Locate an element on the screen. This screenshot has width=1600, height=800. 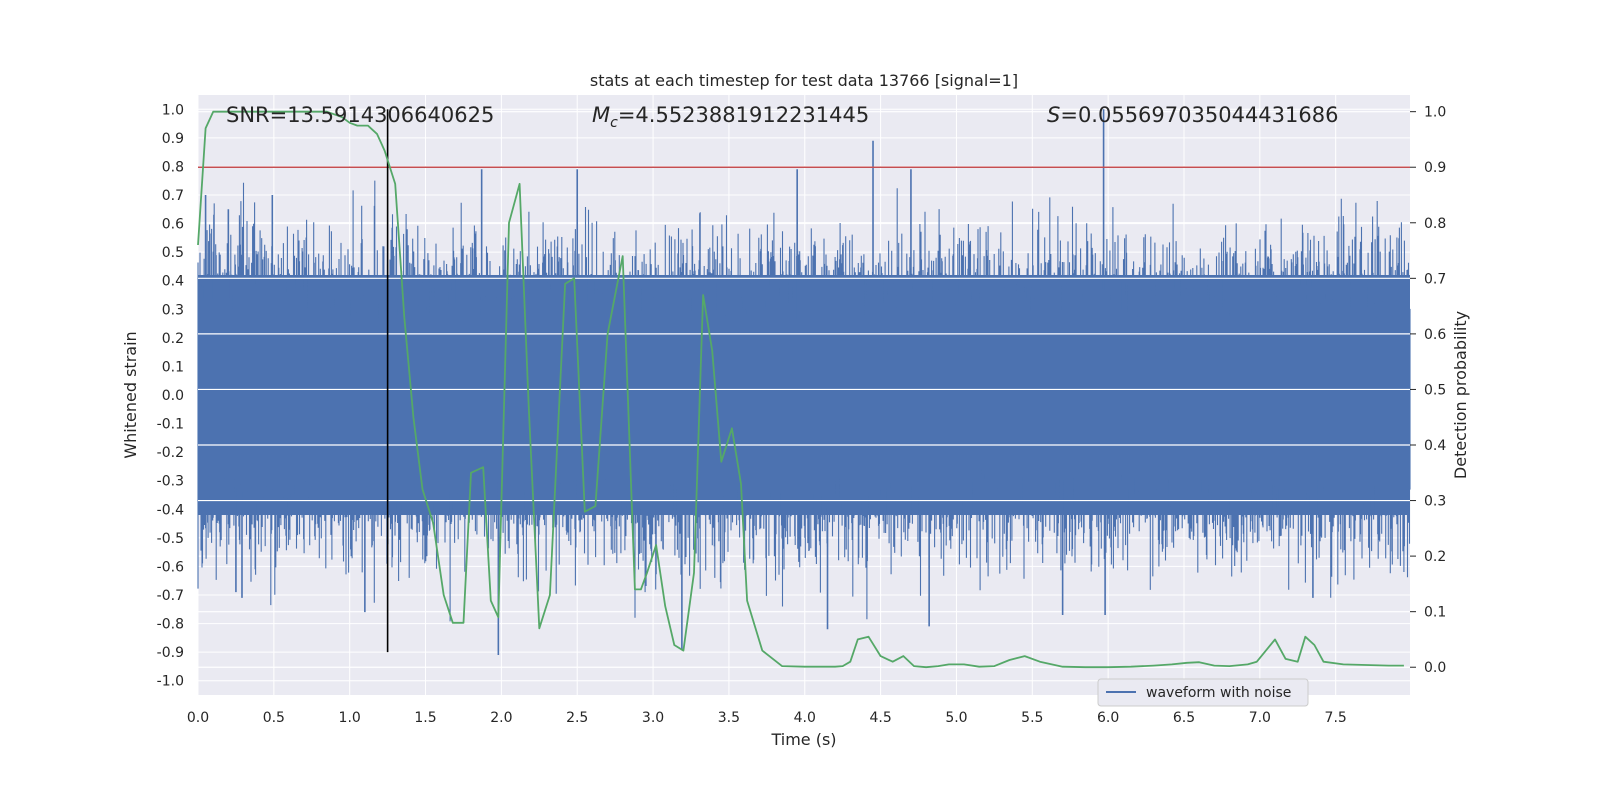
chirp-mass-annotation: Mc=4.5523881912231445 is located at coordinates (730, 117).